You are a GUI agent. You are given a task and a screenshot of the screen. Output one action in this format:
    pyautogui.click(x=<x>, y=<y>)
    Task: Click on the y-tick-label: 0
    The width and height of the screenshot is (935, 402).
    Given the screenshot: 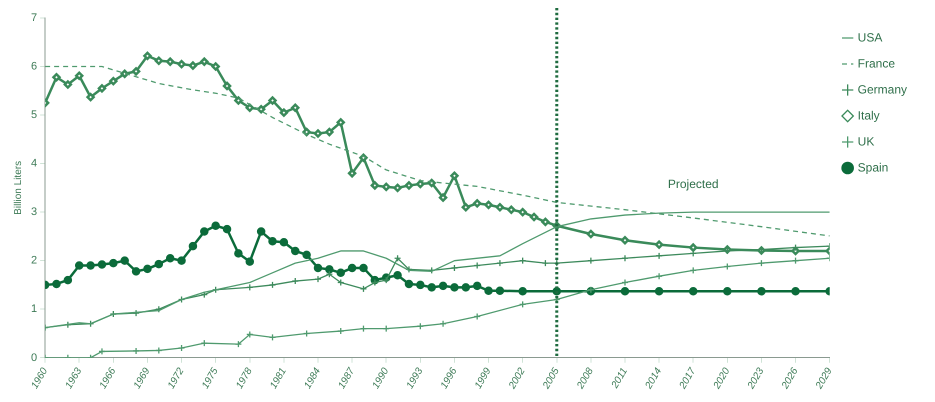 What is the action you would take?
    pyautogui.click(x=34, y=358)
    